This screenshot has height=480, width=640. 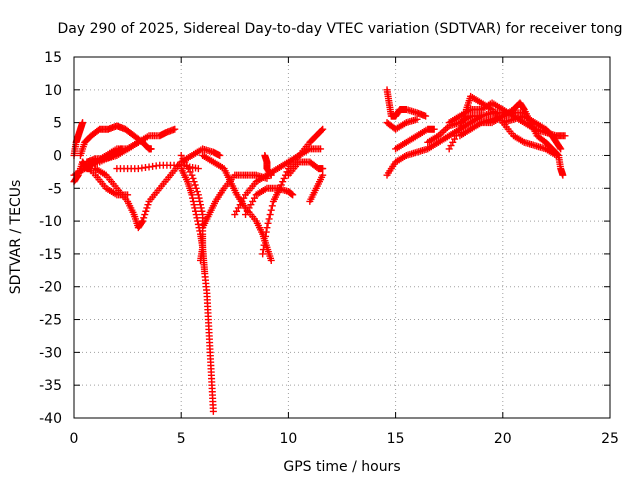 I want to click on y-tick-label: 5, so click(x=57, y=124).